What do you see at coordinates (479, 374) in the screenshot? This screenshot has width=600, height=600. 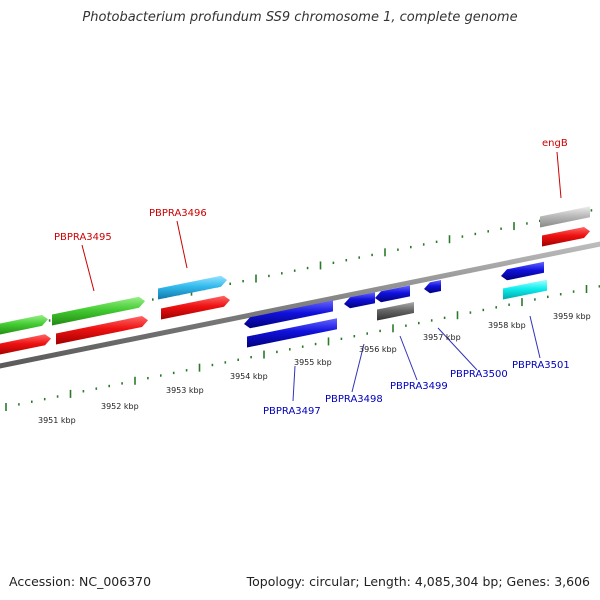 I see `gene-label-pbpra3500: PBPRA3500` at bounding box center [479, 374].